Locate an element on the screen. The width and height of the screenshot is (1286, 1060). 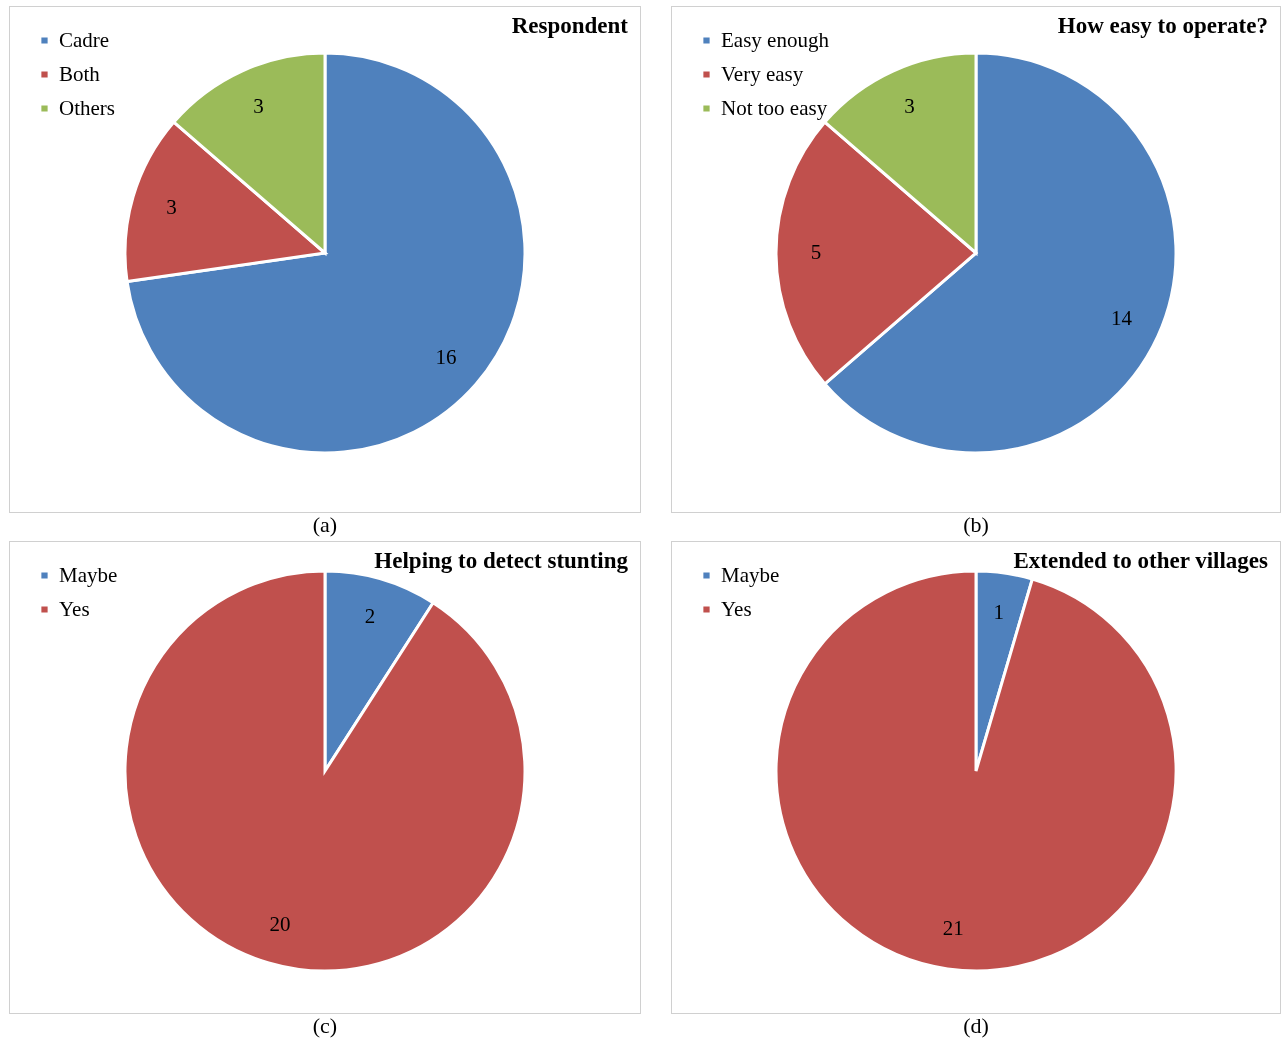
legend-label: Easy enough is located at coordinates (775, 39).